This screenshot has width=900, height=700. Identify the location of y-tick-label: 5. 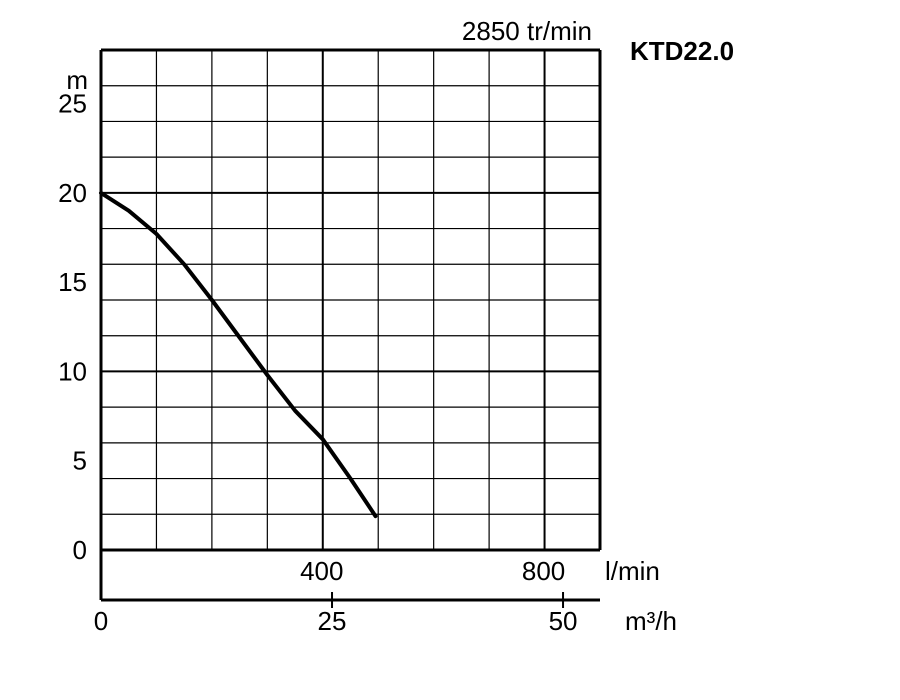
(80, 461).